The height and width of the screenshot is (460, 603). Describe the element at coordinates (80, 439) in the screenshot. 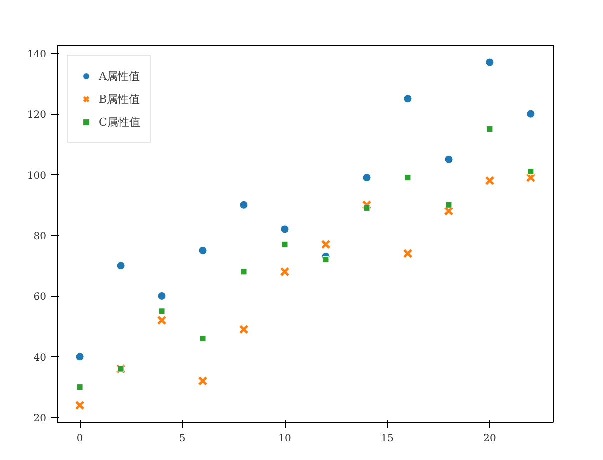

I see `x-tick-label: 0` at that location.